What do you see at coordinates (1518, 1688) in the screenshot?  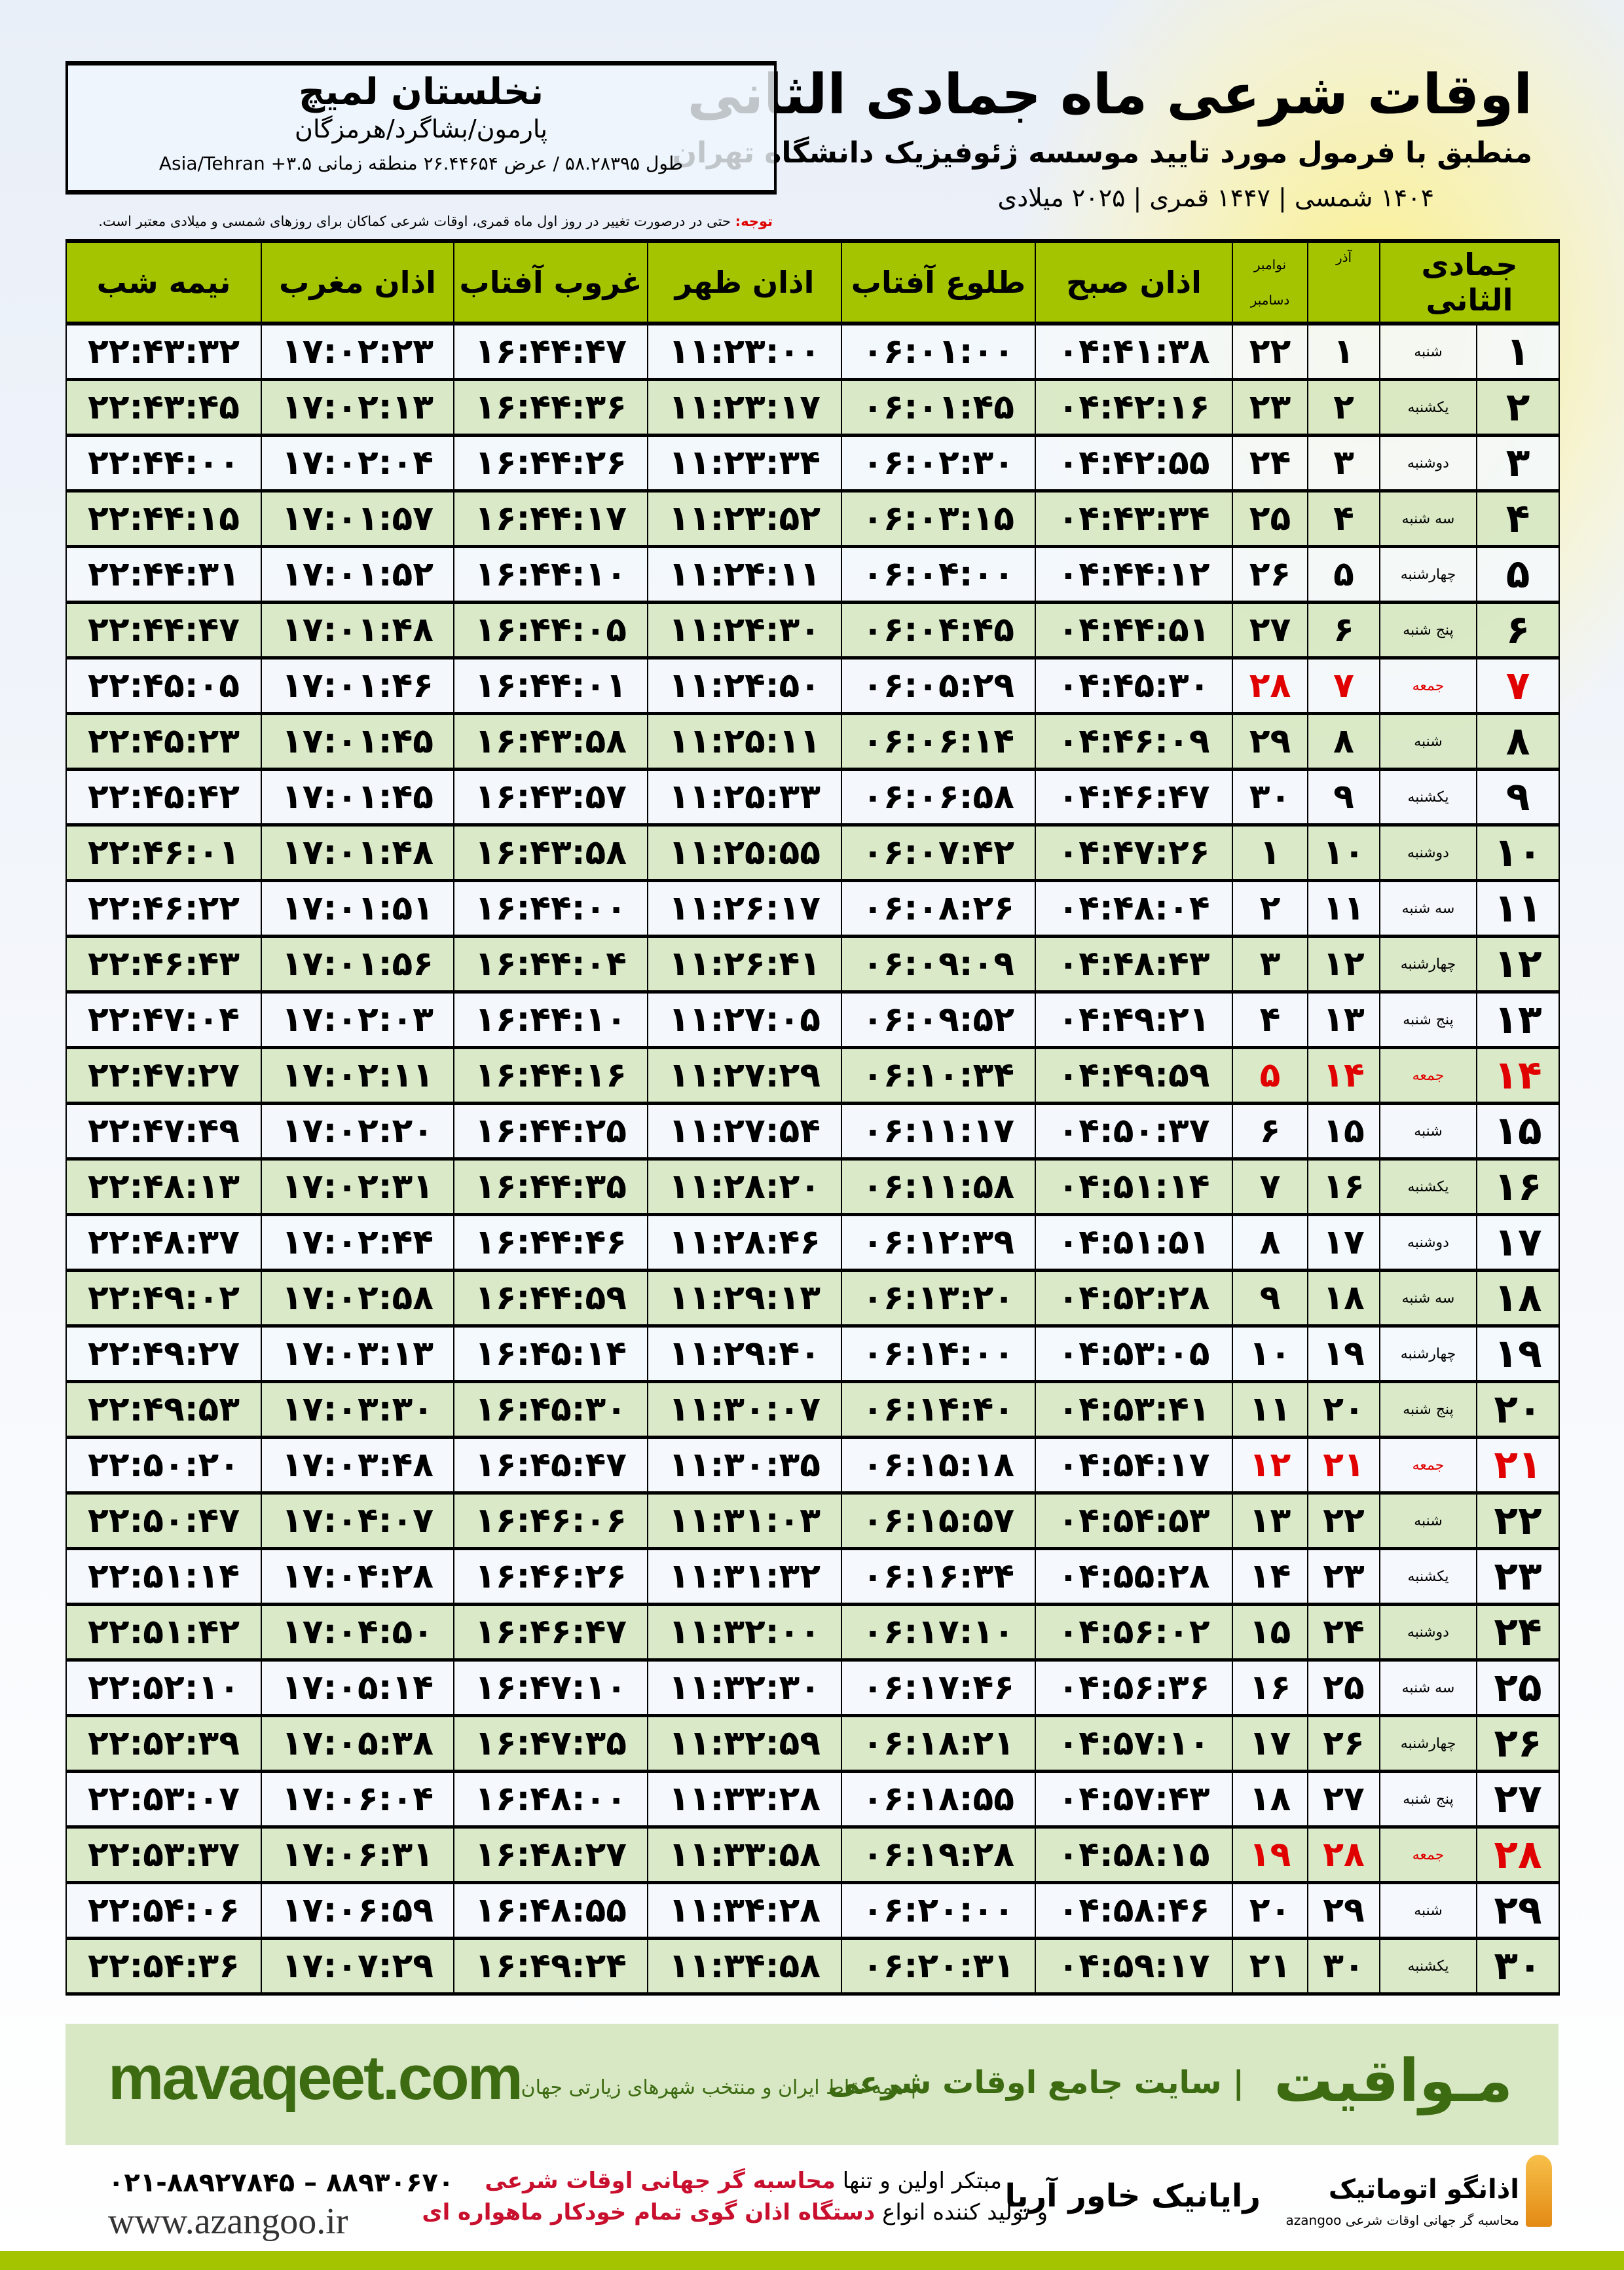 I see `cell-hijri-day: ۲۵` at bounding box center [1518, 1688].